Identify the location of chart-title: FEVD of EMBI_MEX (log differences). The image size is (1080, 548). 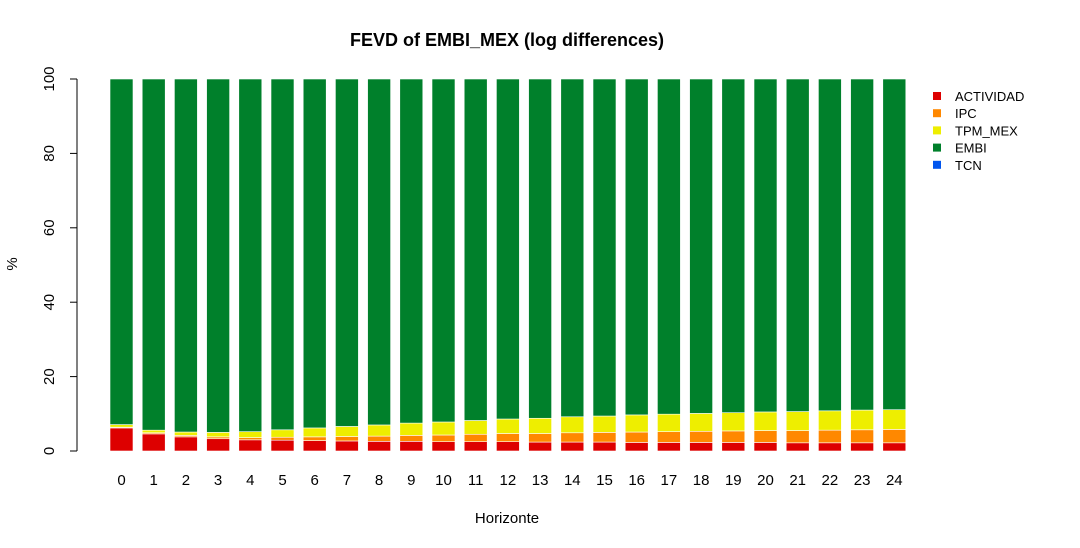
(507, 40).